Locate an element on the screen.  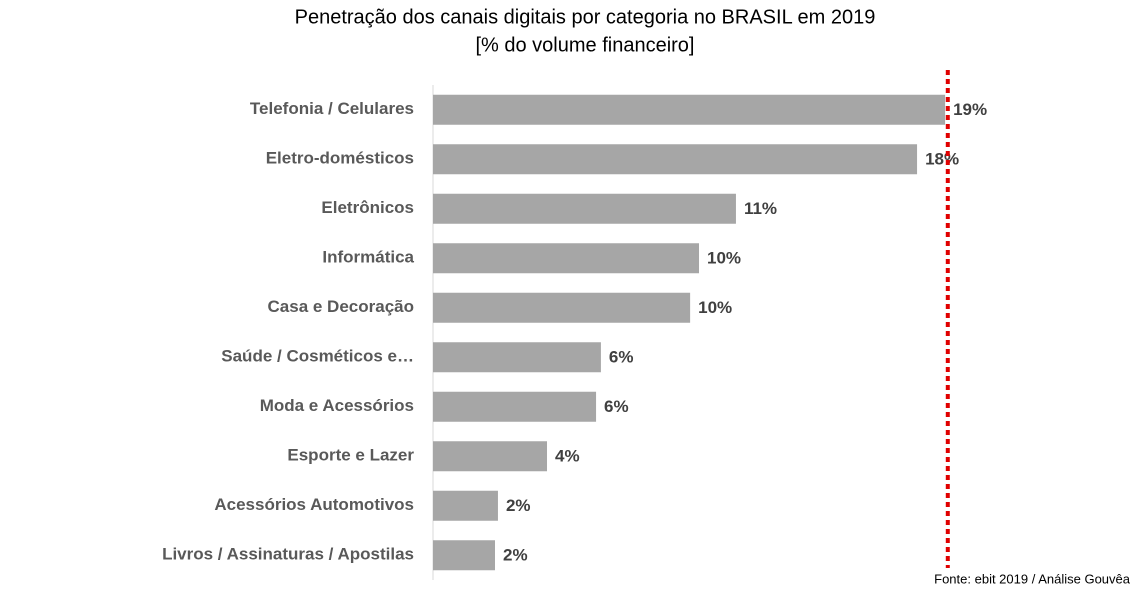
value-label: 11% is located at coordinates (760, 208).